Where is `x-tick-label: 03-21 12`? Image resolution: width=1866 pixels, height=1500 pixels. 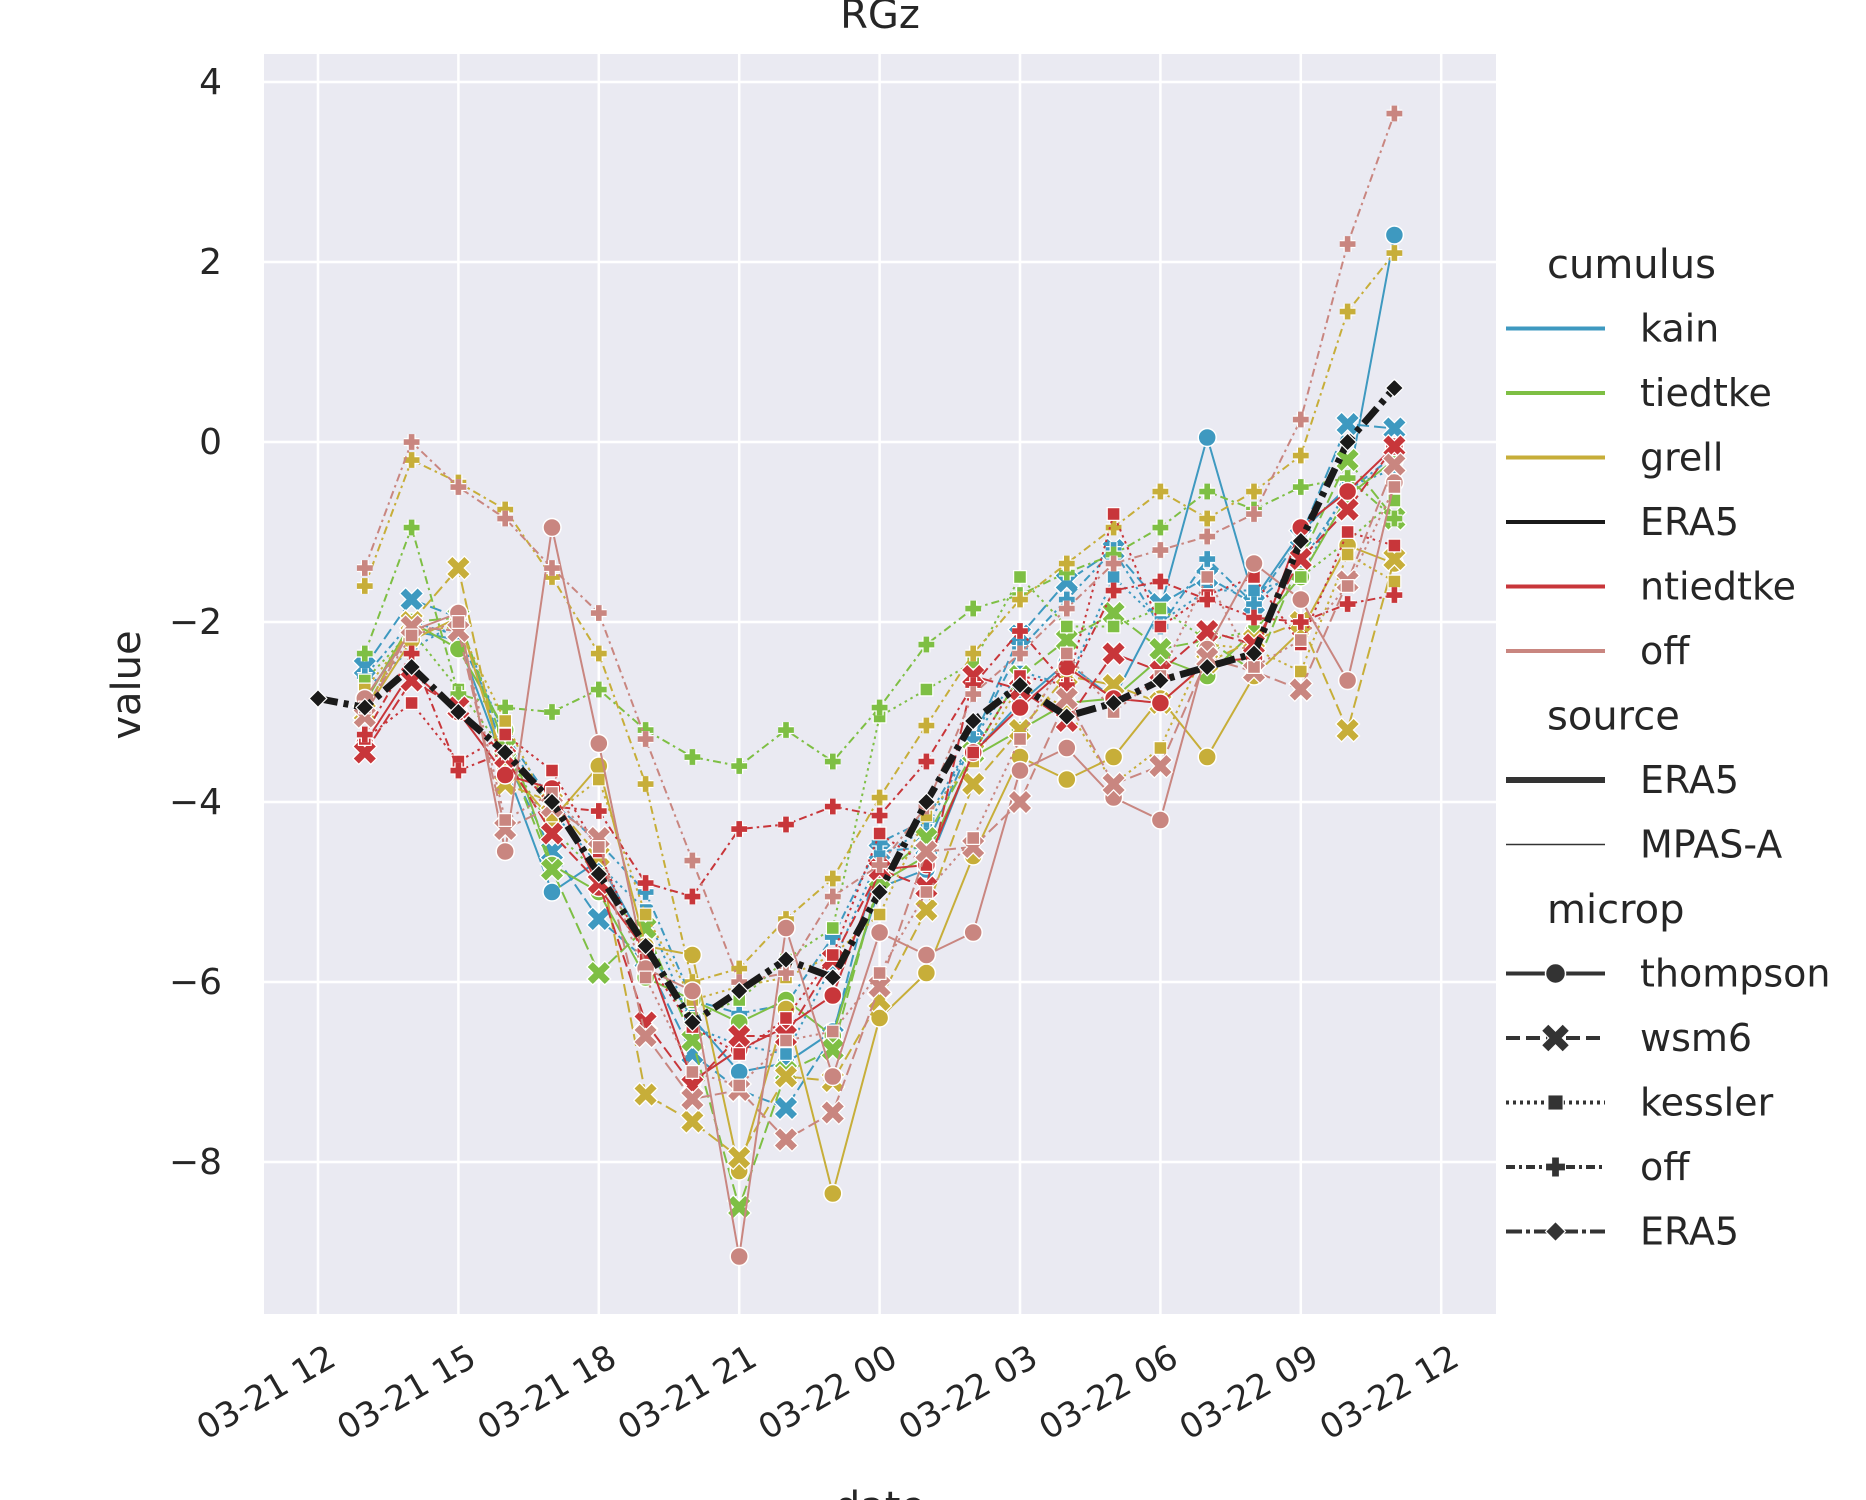 x-tick-label: 03-21 12 is located at coordinates (266, 1392).